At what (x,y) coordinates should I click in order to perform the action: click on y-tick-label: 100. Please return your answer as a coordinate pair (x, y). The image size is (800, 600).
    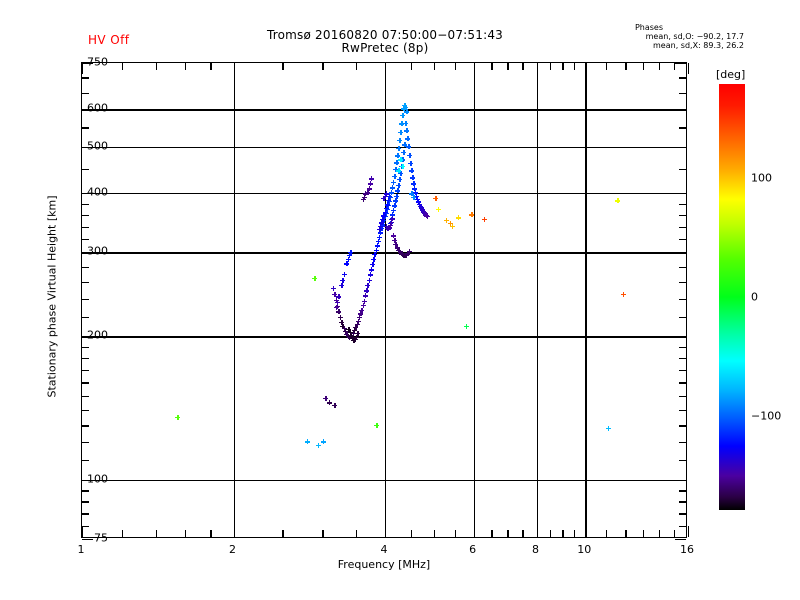
    Looking at the image, I should click on (97, 479).